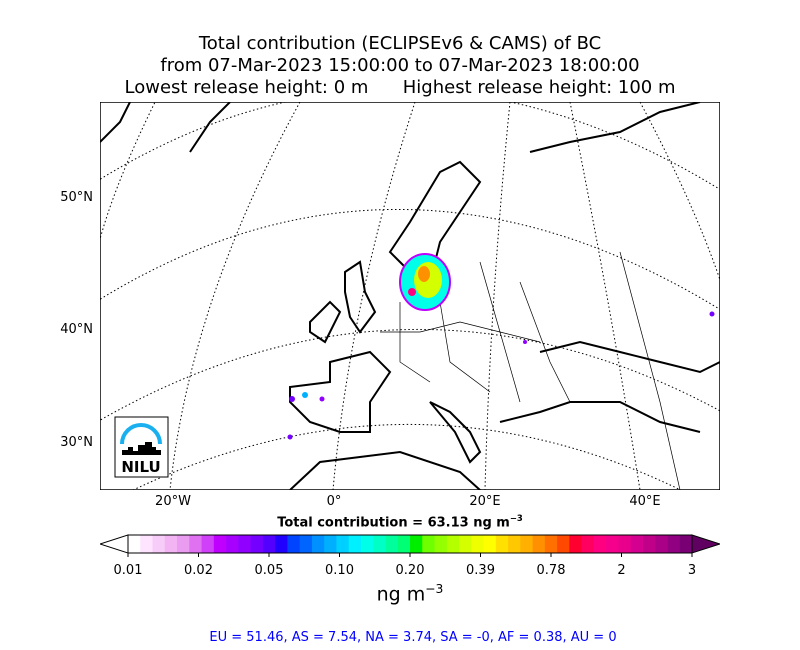  What do you see at coordinates (705, 544) in the screenshot?
I see `colorbar-over-arrow` at bounding box center [705, 544].